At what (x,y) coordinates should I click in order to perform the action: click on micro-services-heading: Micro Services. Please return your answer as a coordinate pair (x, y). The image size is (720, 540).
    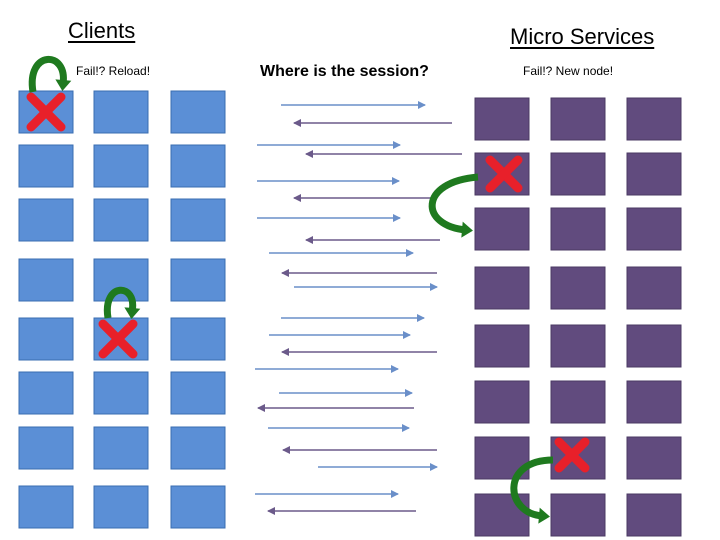
    Looking at the image, I should click on (582, 36).